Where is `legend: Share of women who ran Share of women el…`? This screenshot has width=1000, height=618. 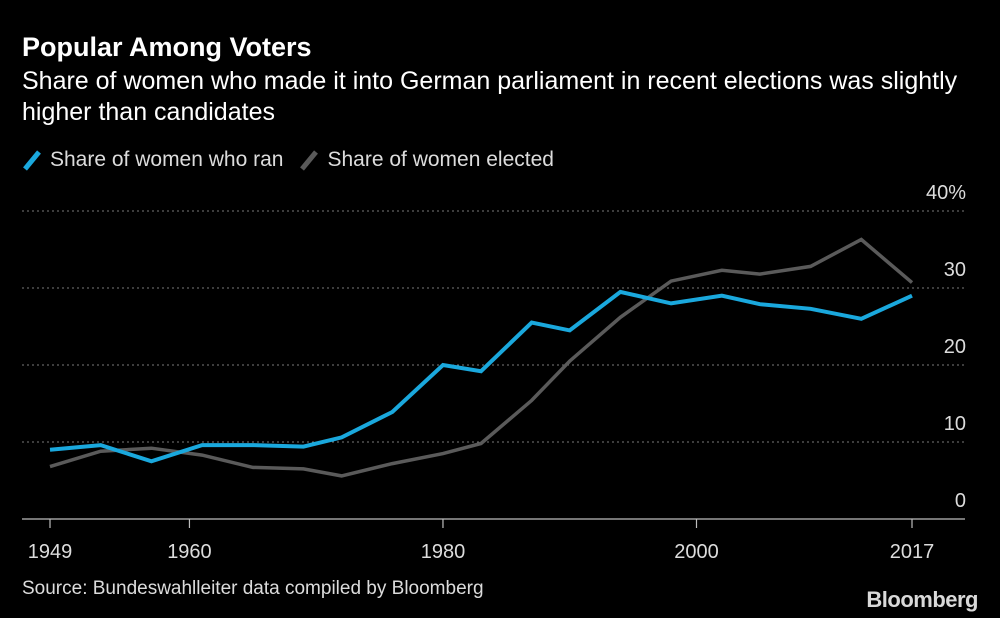 legend: Share of women who ran Share of women el… is located at coordinates (296, 160).